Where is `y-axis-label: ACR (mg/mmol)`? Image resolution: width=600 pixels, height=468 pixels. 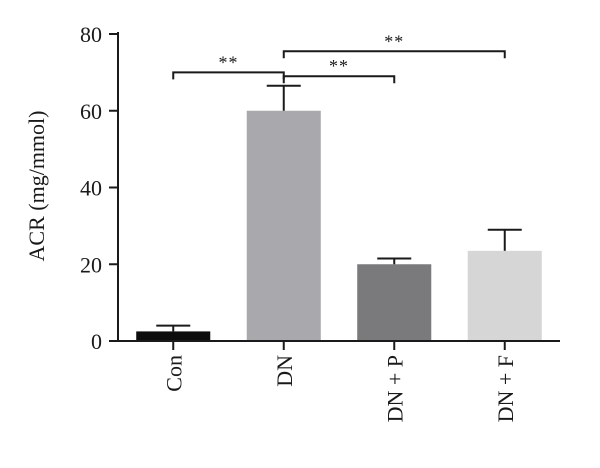
y-axis-label: ACR (mg/mmol) is located at coordinates (36, 186).